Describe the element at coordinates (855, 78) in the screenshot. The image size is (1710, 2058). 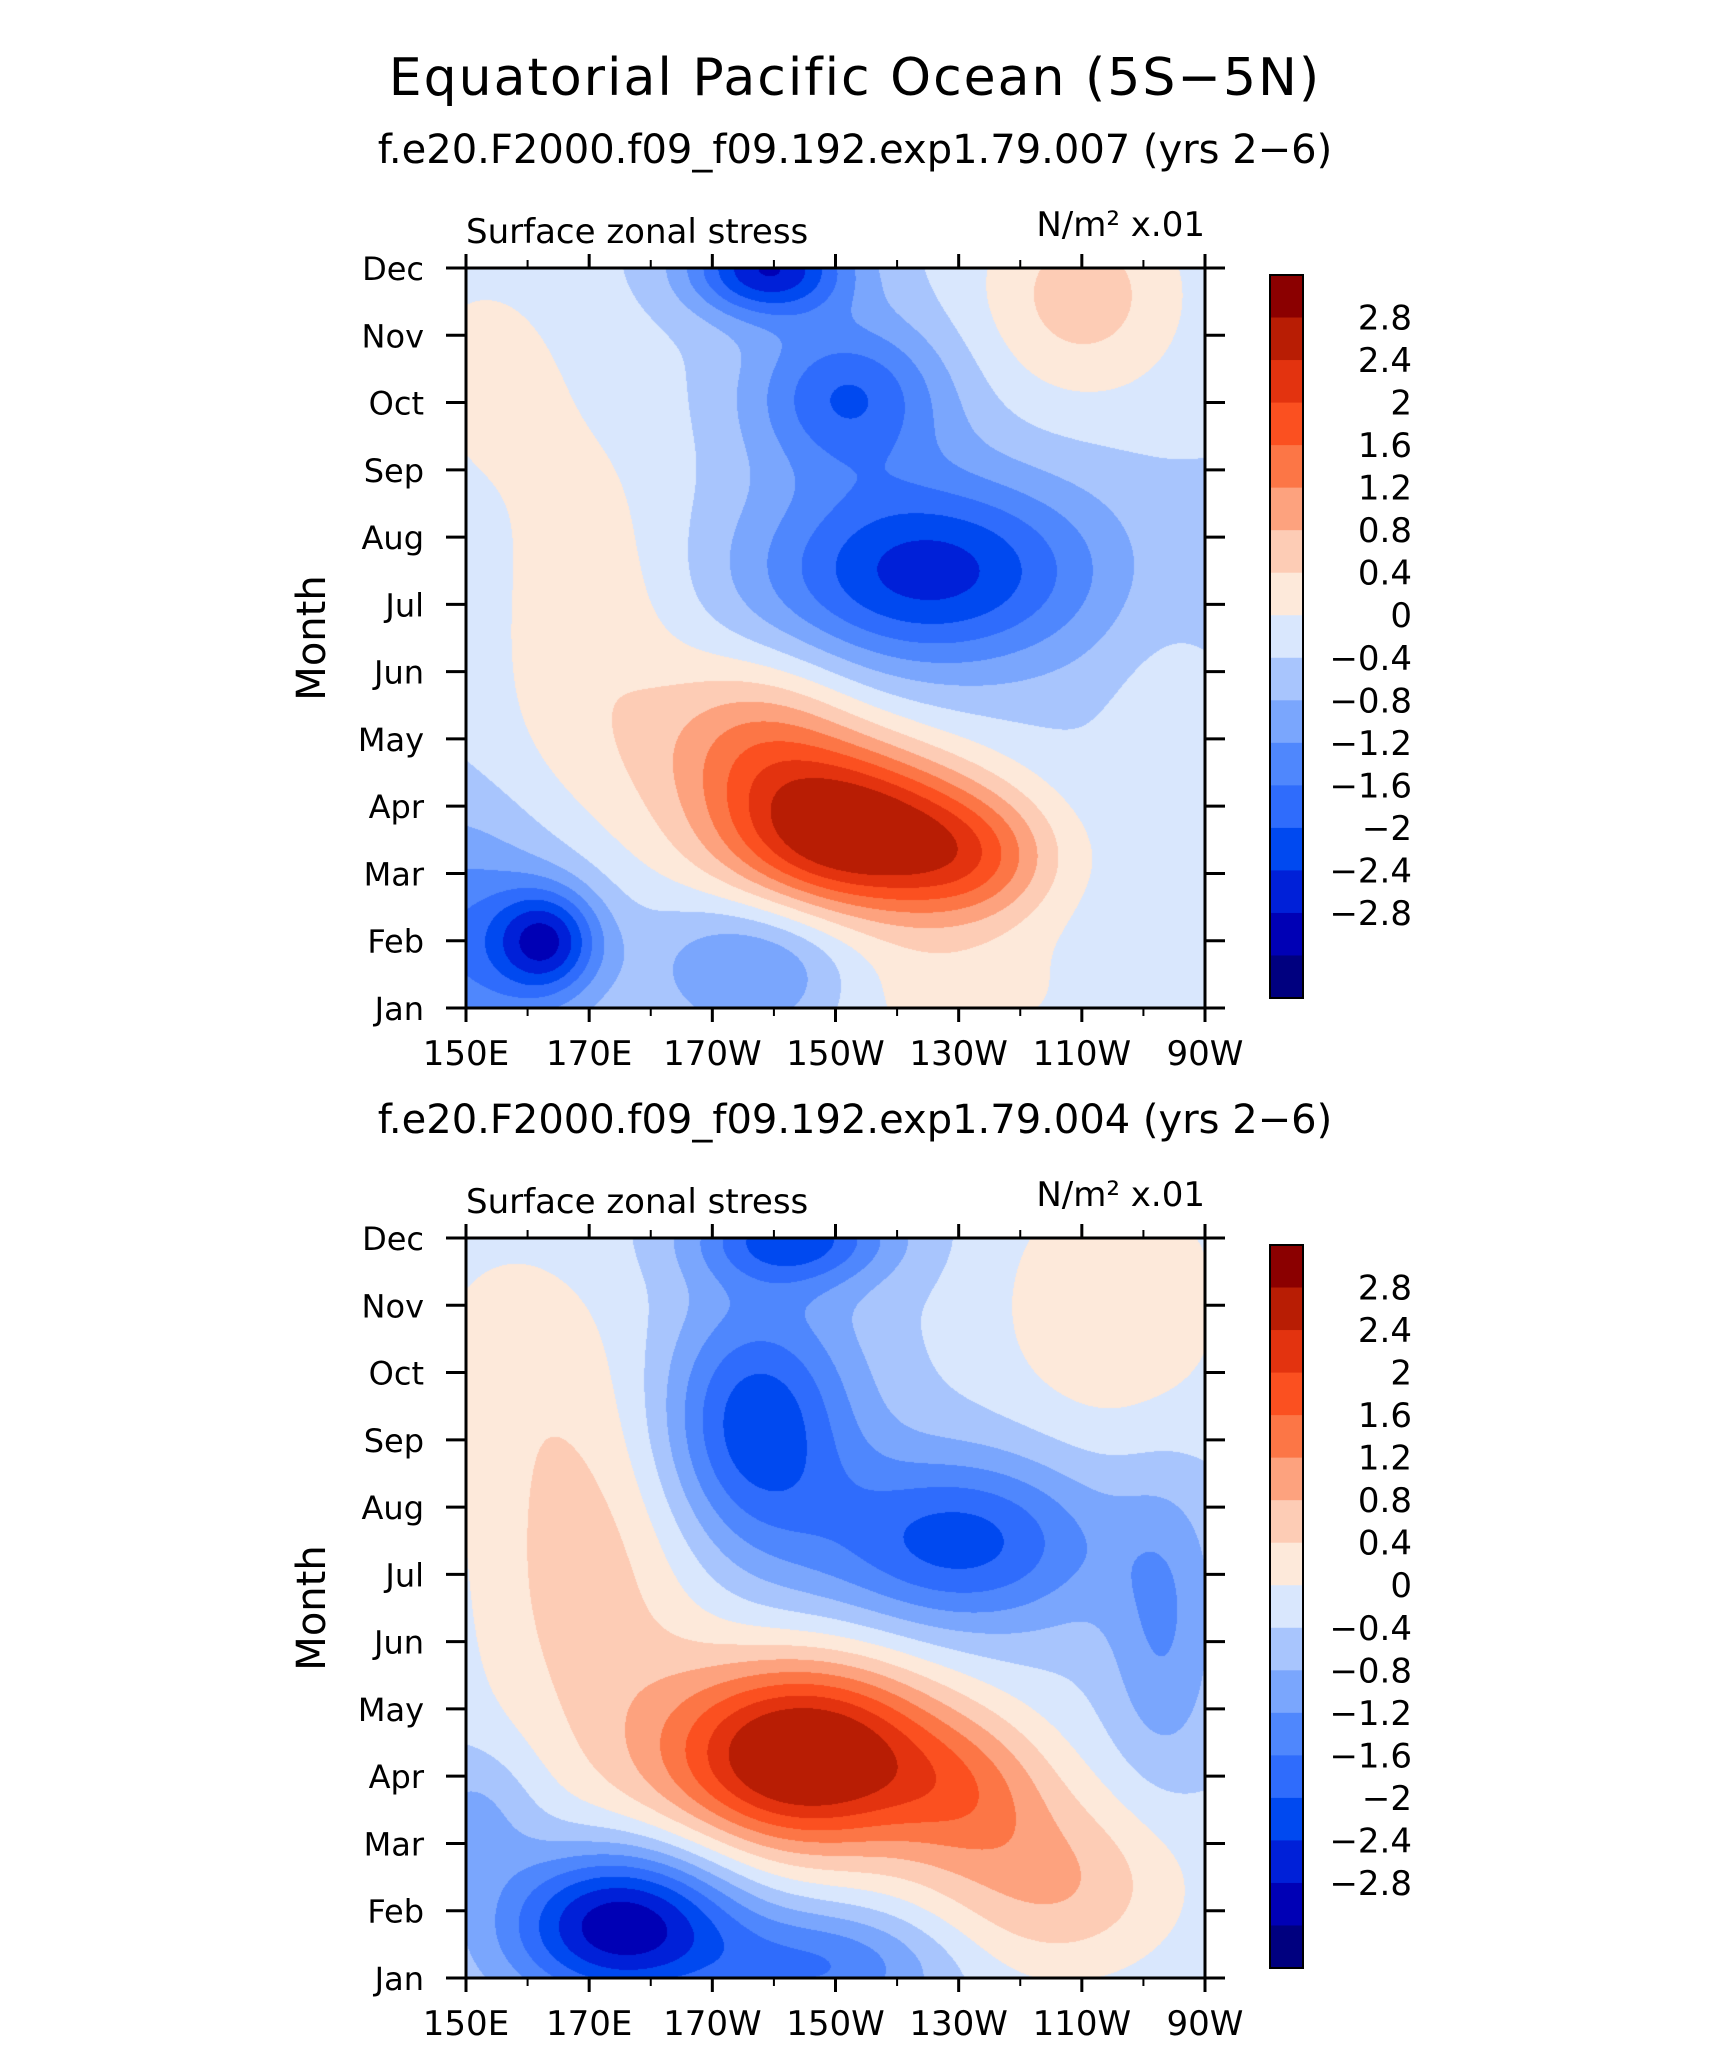
I see `chart-title: Equatorial Pacific Ocean (5S−5N)` at that location.